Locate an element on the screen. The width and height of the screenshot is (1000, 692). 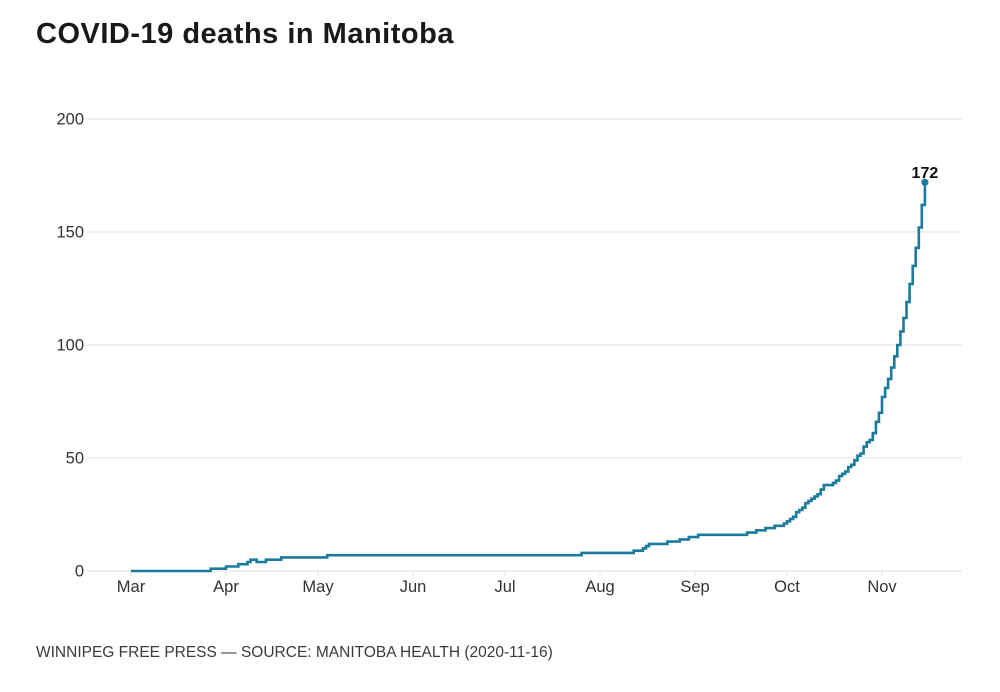
svg-text: Jun is located at coordinates (413, 587).